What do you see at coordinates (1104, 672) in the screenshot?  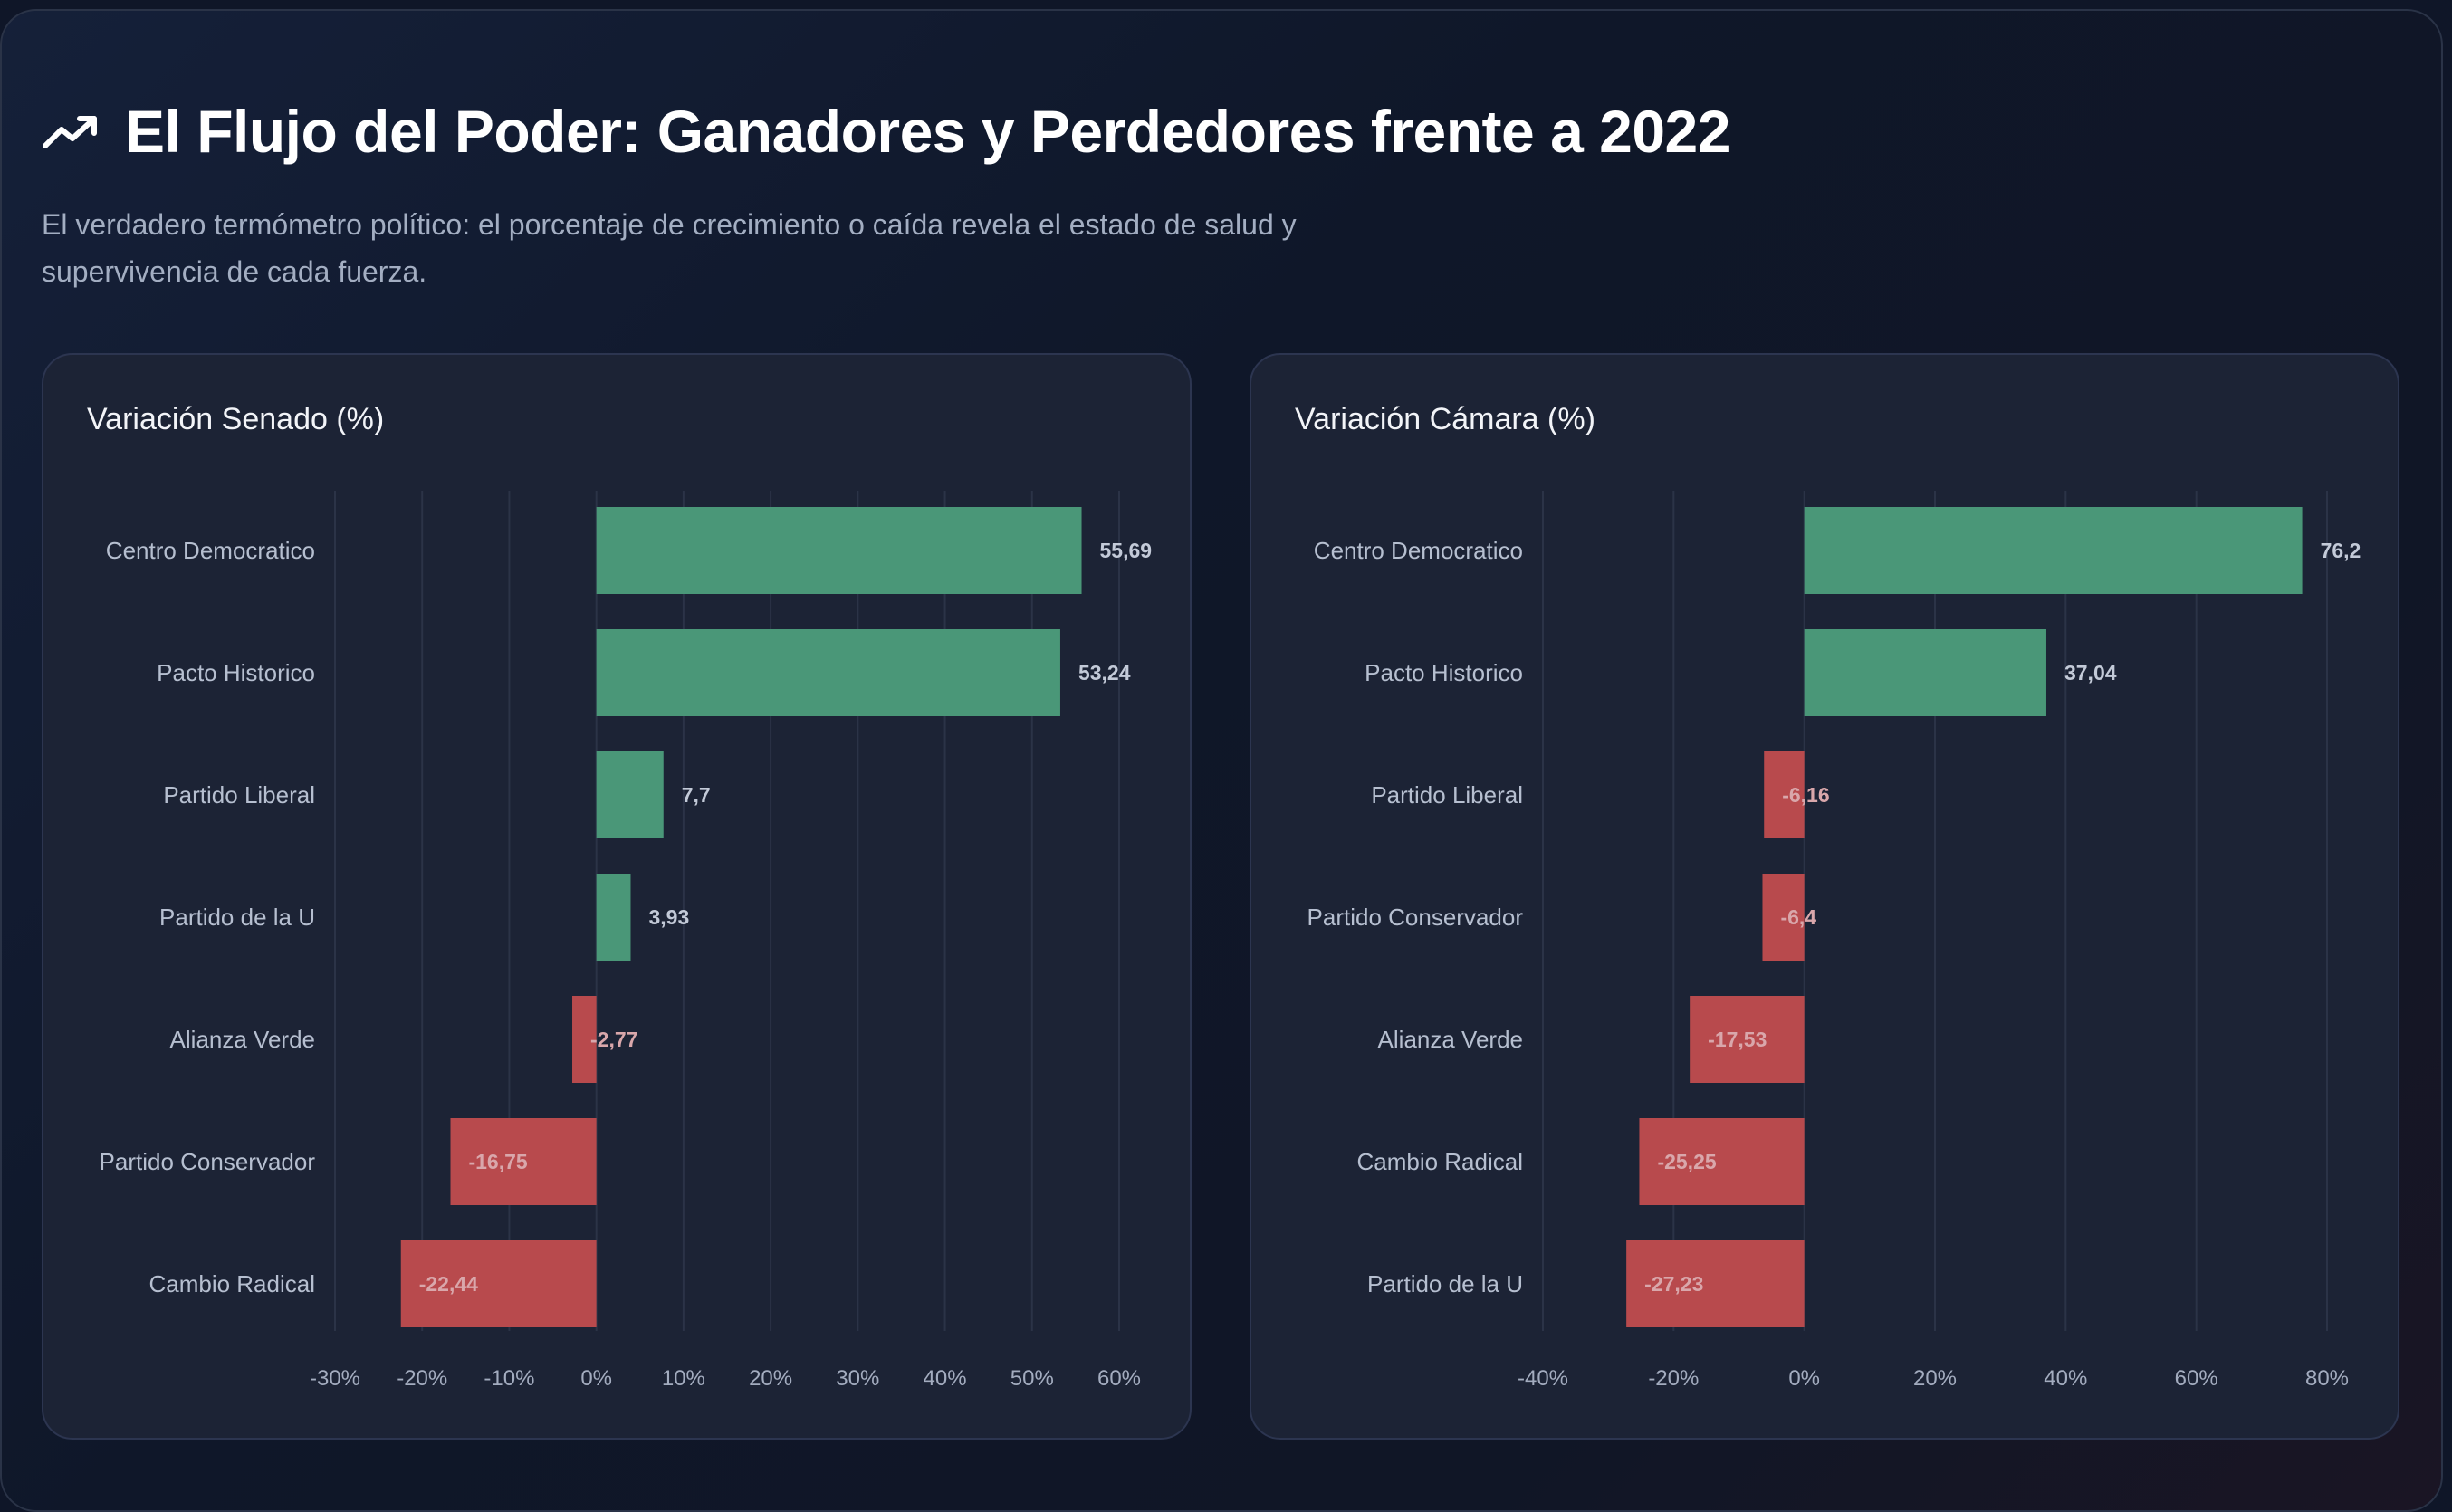 I see `data-label: 53,24` at bounding box center [1104, 672].